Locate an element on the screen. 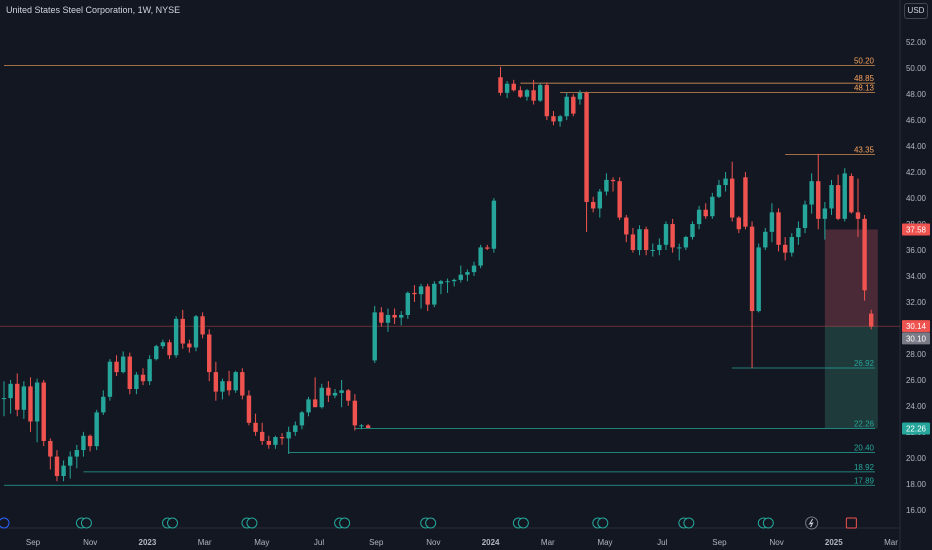  y-tick-label: 32.00 is located at coordinates (916, 302).